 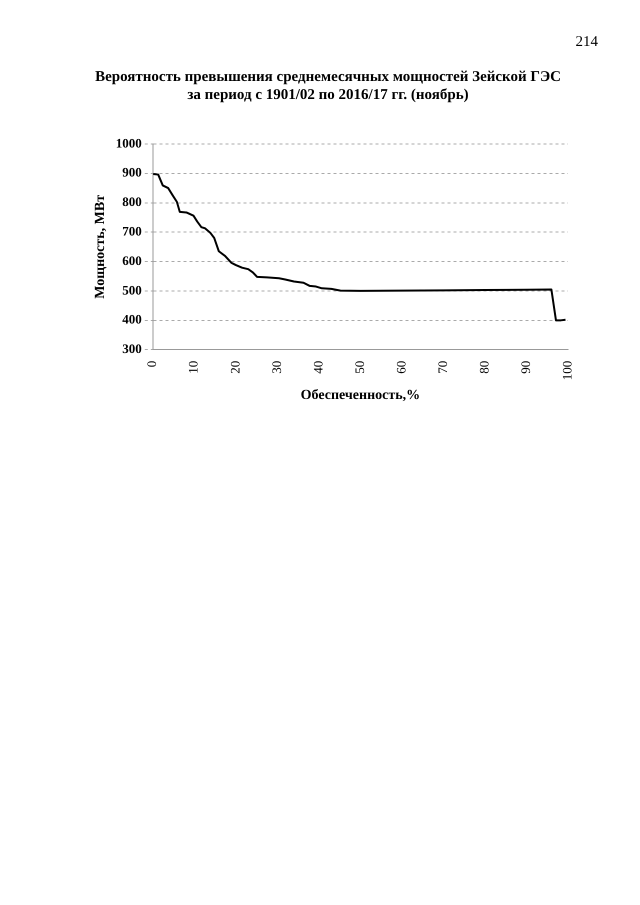 I want to click on x-tick-label: 60, so click(x=400, y=367).